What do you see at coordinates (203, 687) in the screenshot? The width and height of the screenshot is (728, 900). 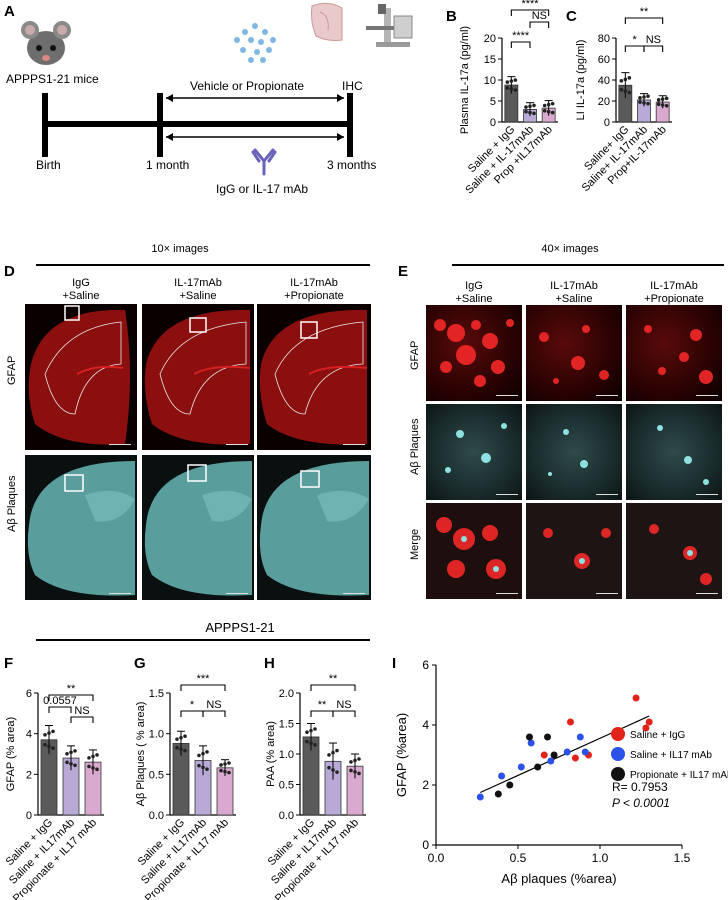 I see `bracket-overall` at bounding box center [203, 687].